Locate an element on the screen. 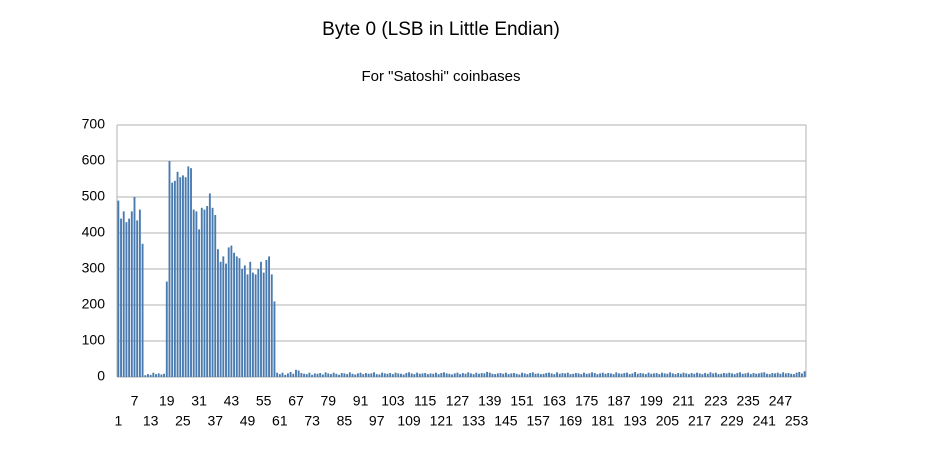 Image resolution: width=941 pixels, height=463 pixels. x-tick-label: 187 is located at coordinates (619, 401).